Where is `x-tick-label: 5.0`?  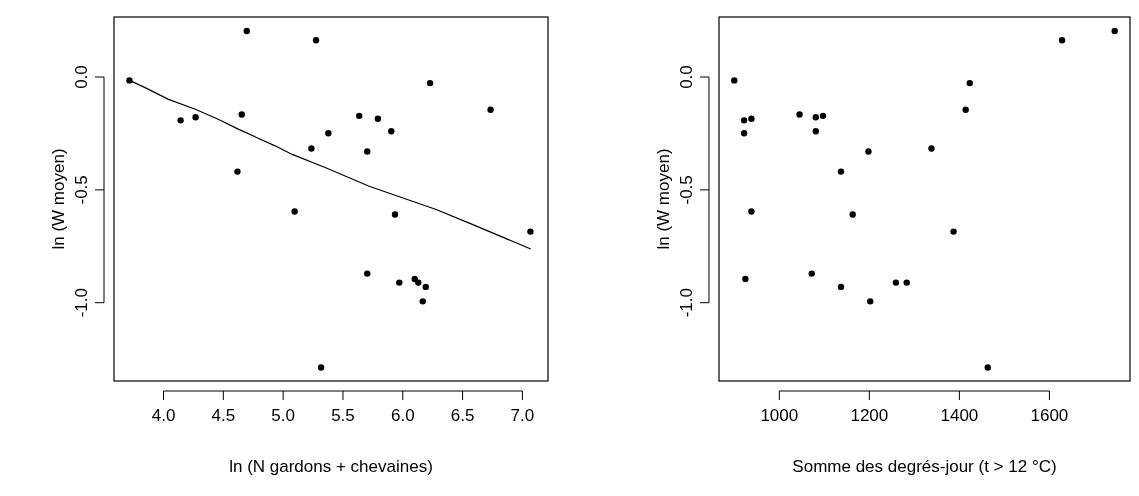
x-tick-label: 5.0 is located at coordinates (283, 415).